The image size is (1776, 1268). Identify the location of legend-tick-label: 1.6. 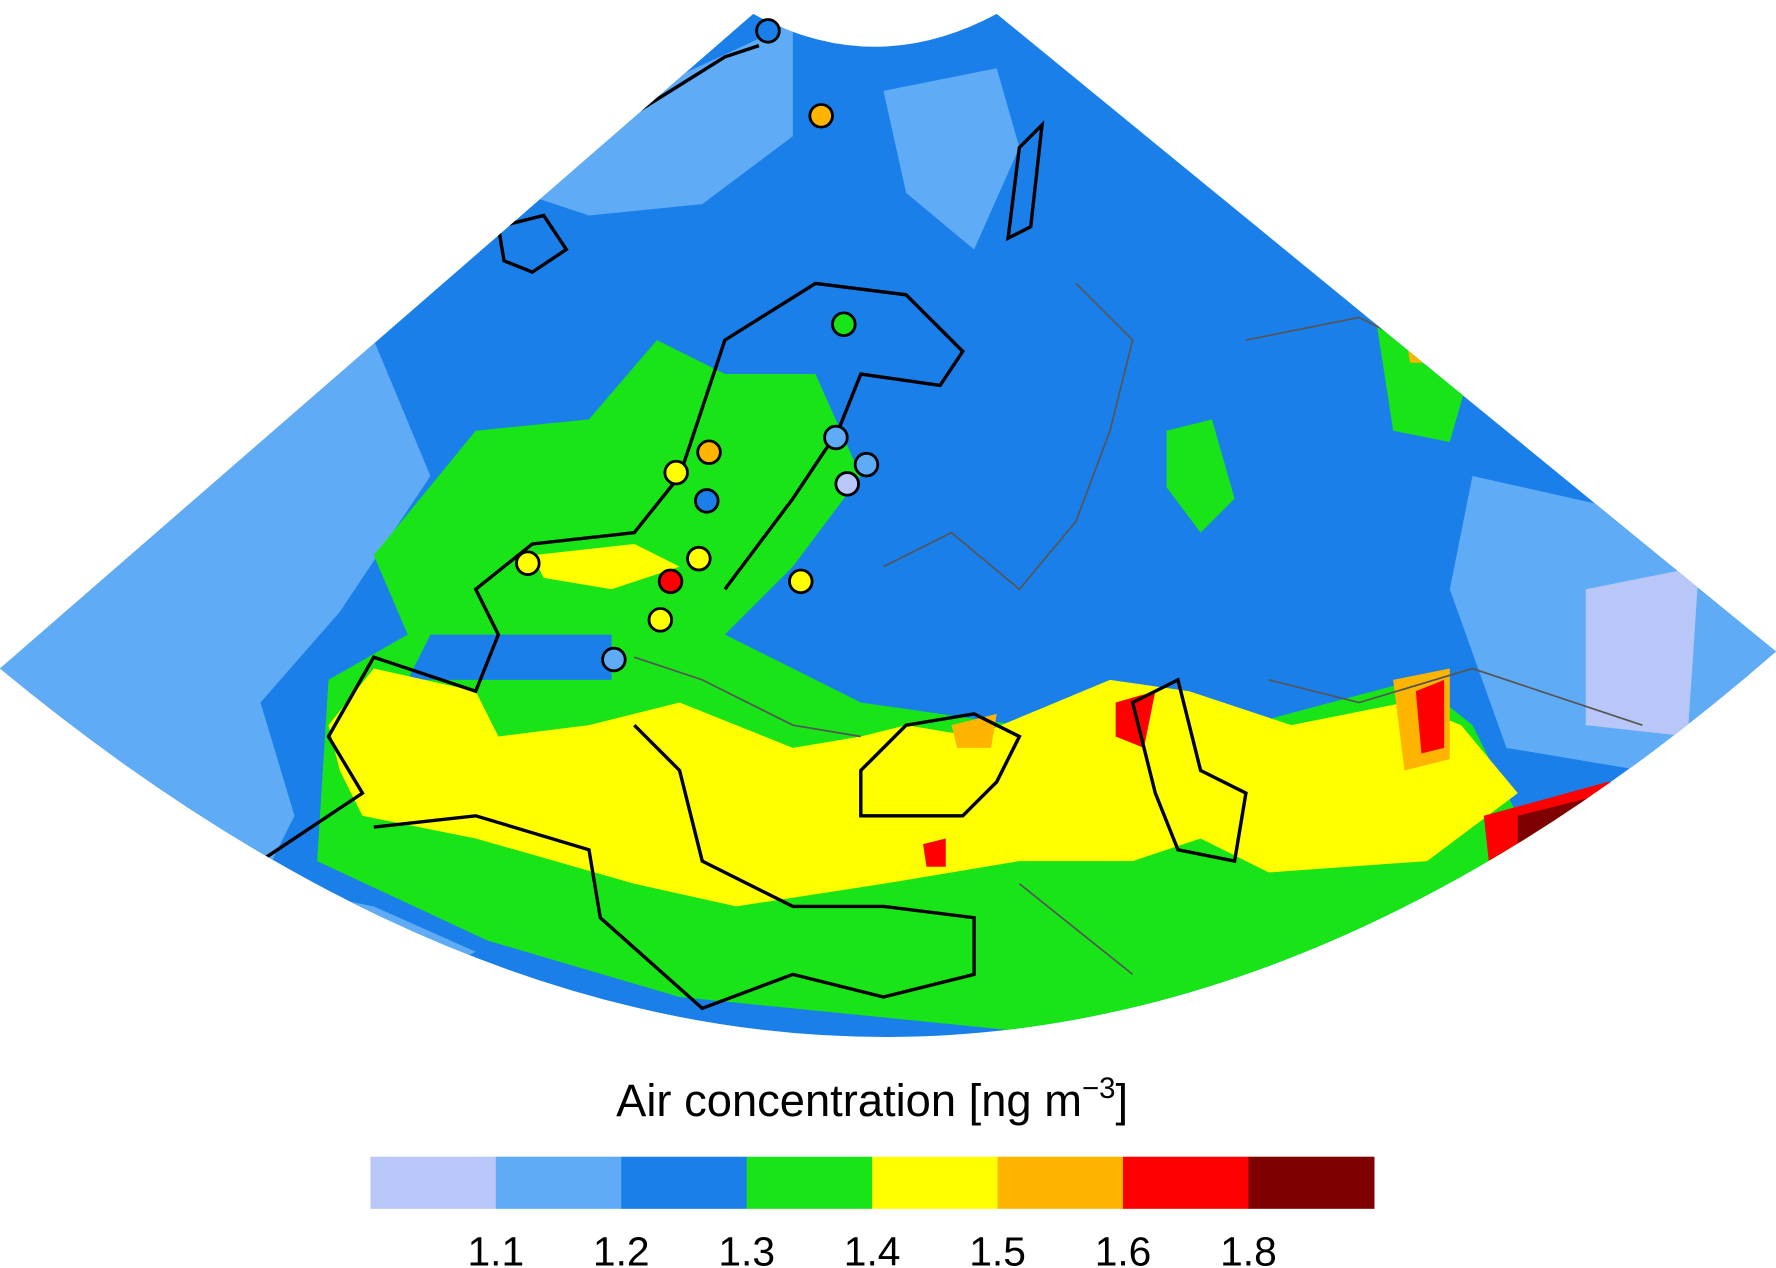
(1123, 1248).